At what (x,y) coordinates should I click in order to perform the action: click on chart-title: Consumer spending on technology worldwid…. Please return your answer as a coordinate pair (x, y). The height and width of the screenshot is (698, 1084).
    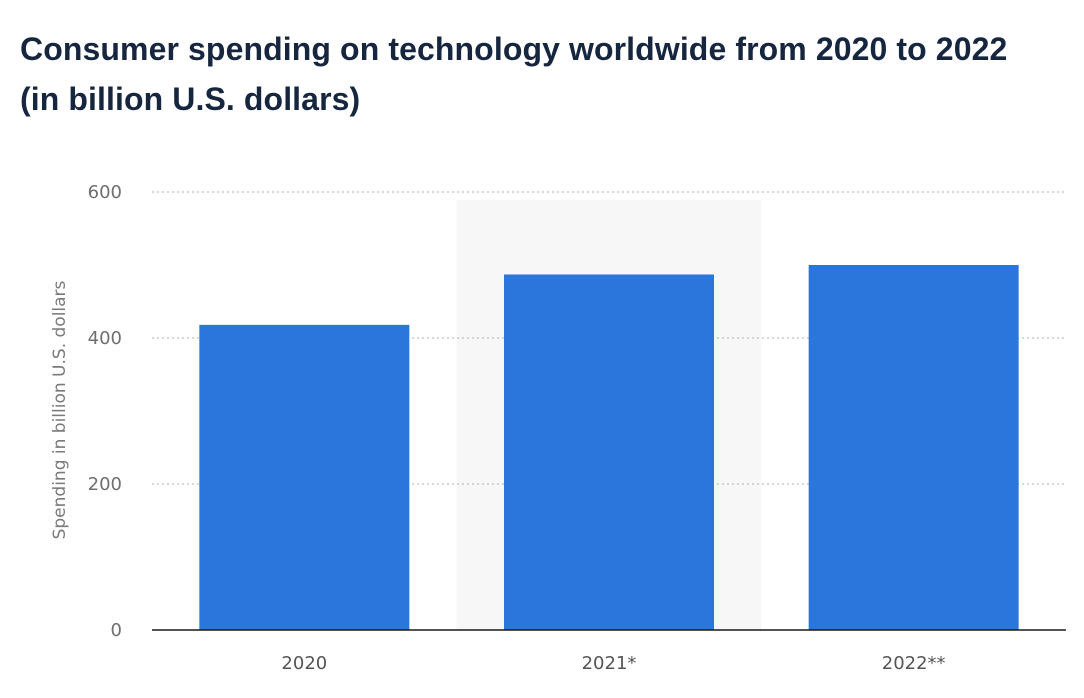
    Looking at the image, I should click on (545, 74).